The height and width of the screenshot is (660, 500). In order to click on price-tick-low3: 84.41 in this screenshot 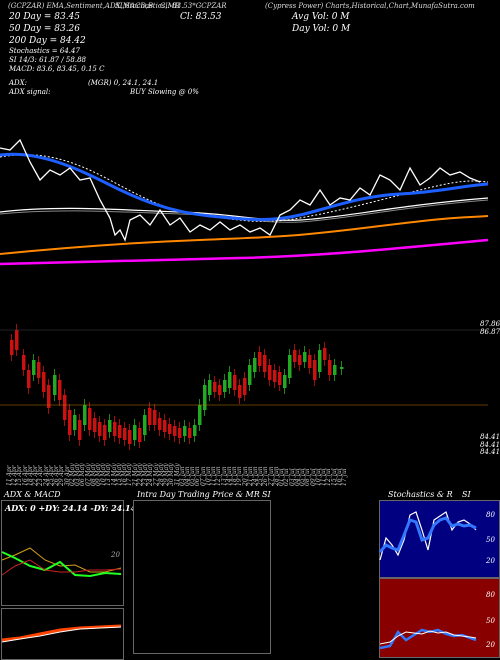, I will do `click(490, 452)`.